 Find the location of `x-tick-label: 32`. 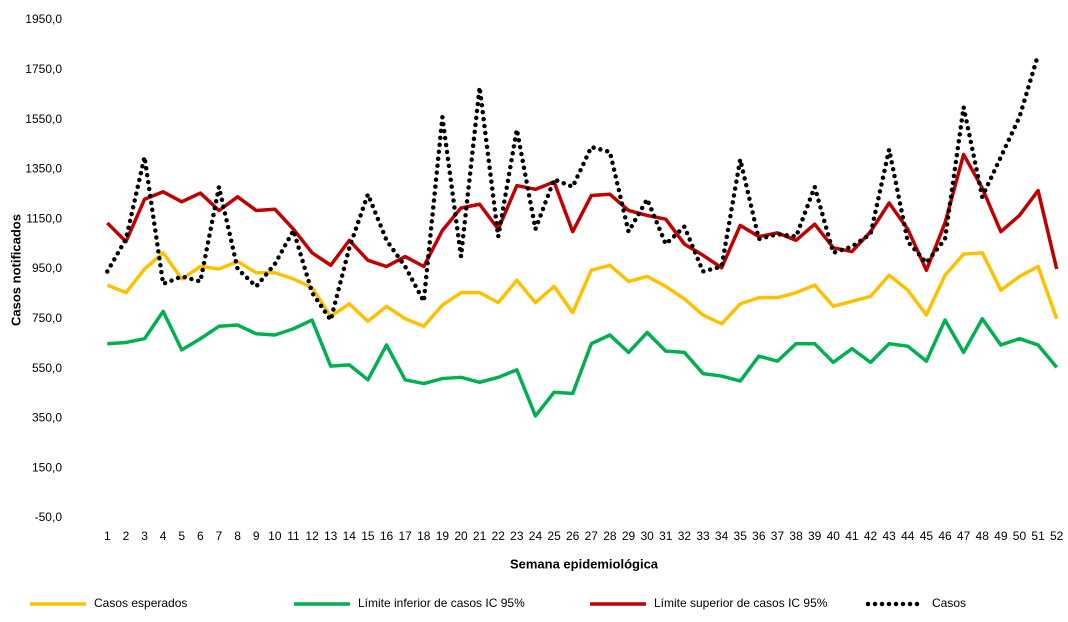

x-tick-label: 32 is located at coordinates (685, 536).